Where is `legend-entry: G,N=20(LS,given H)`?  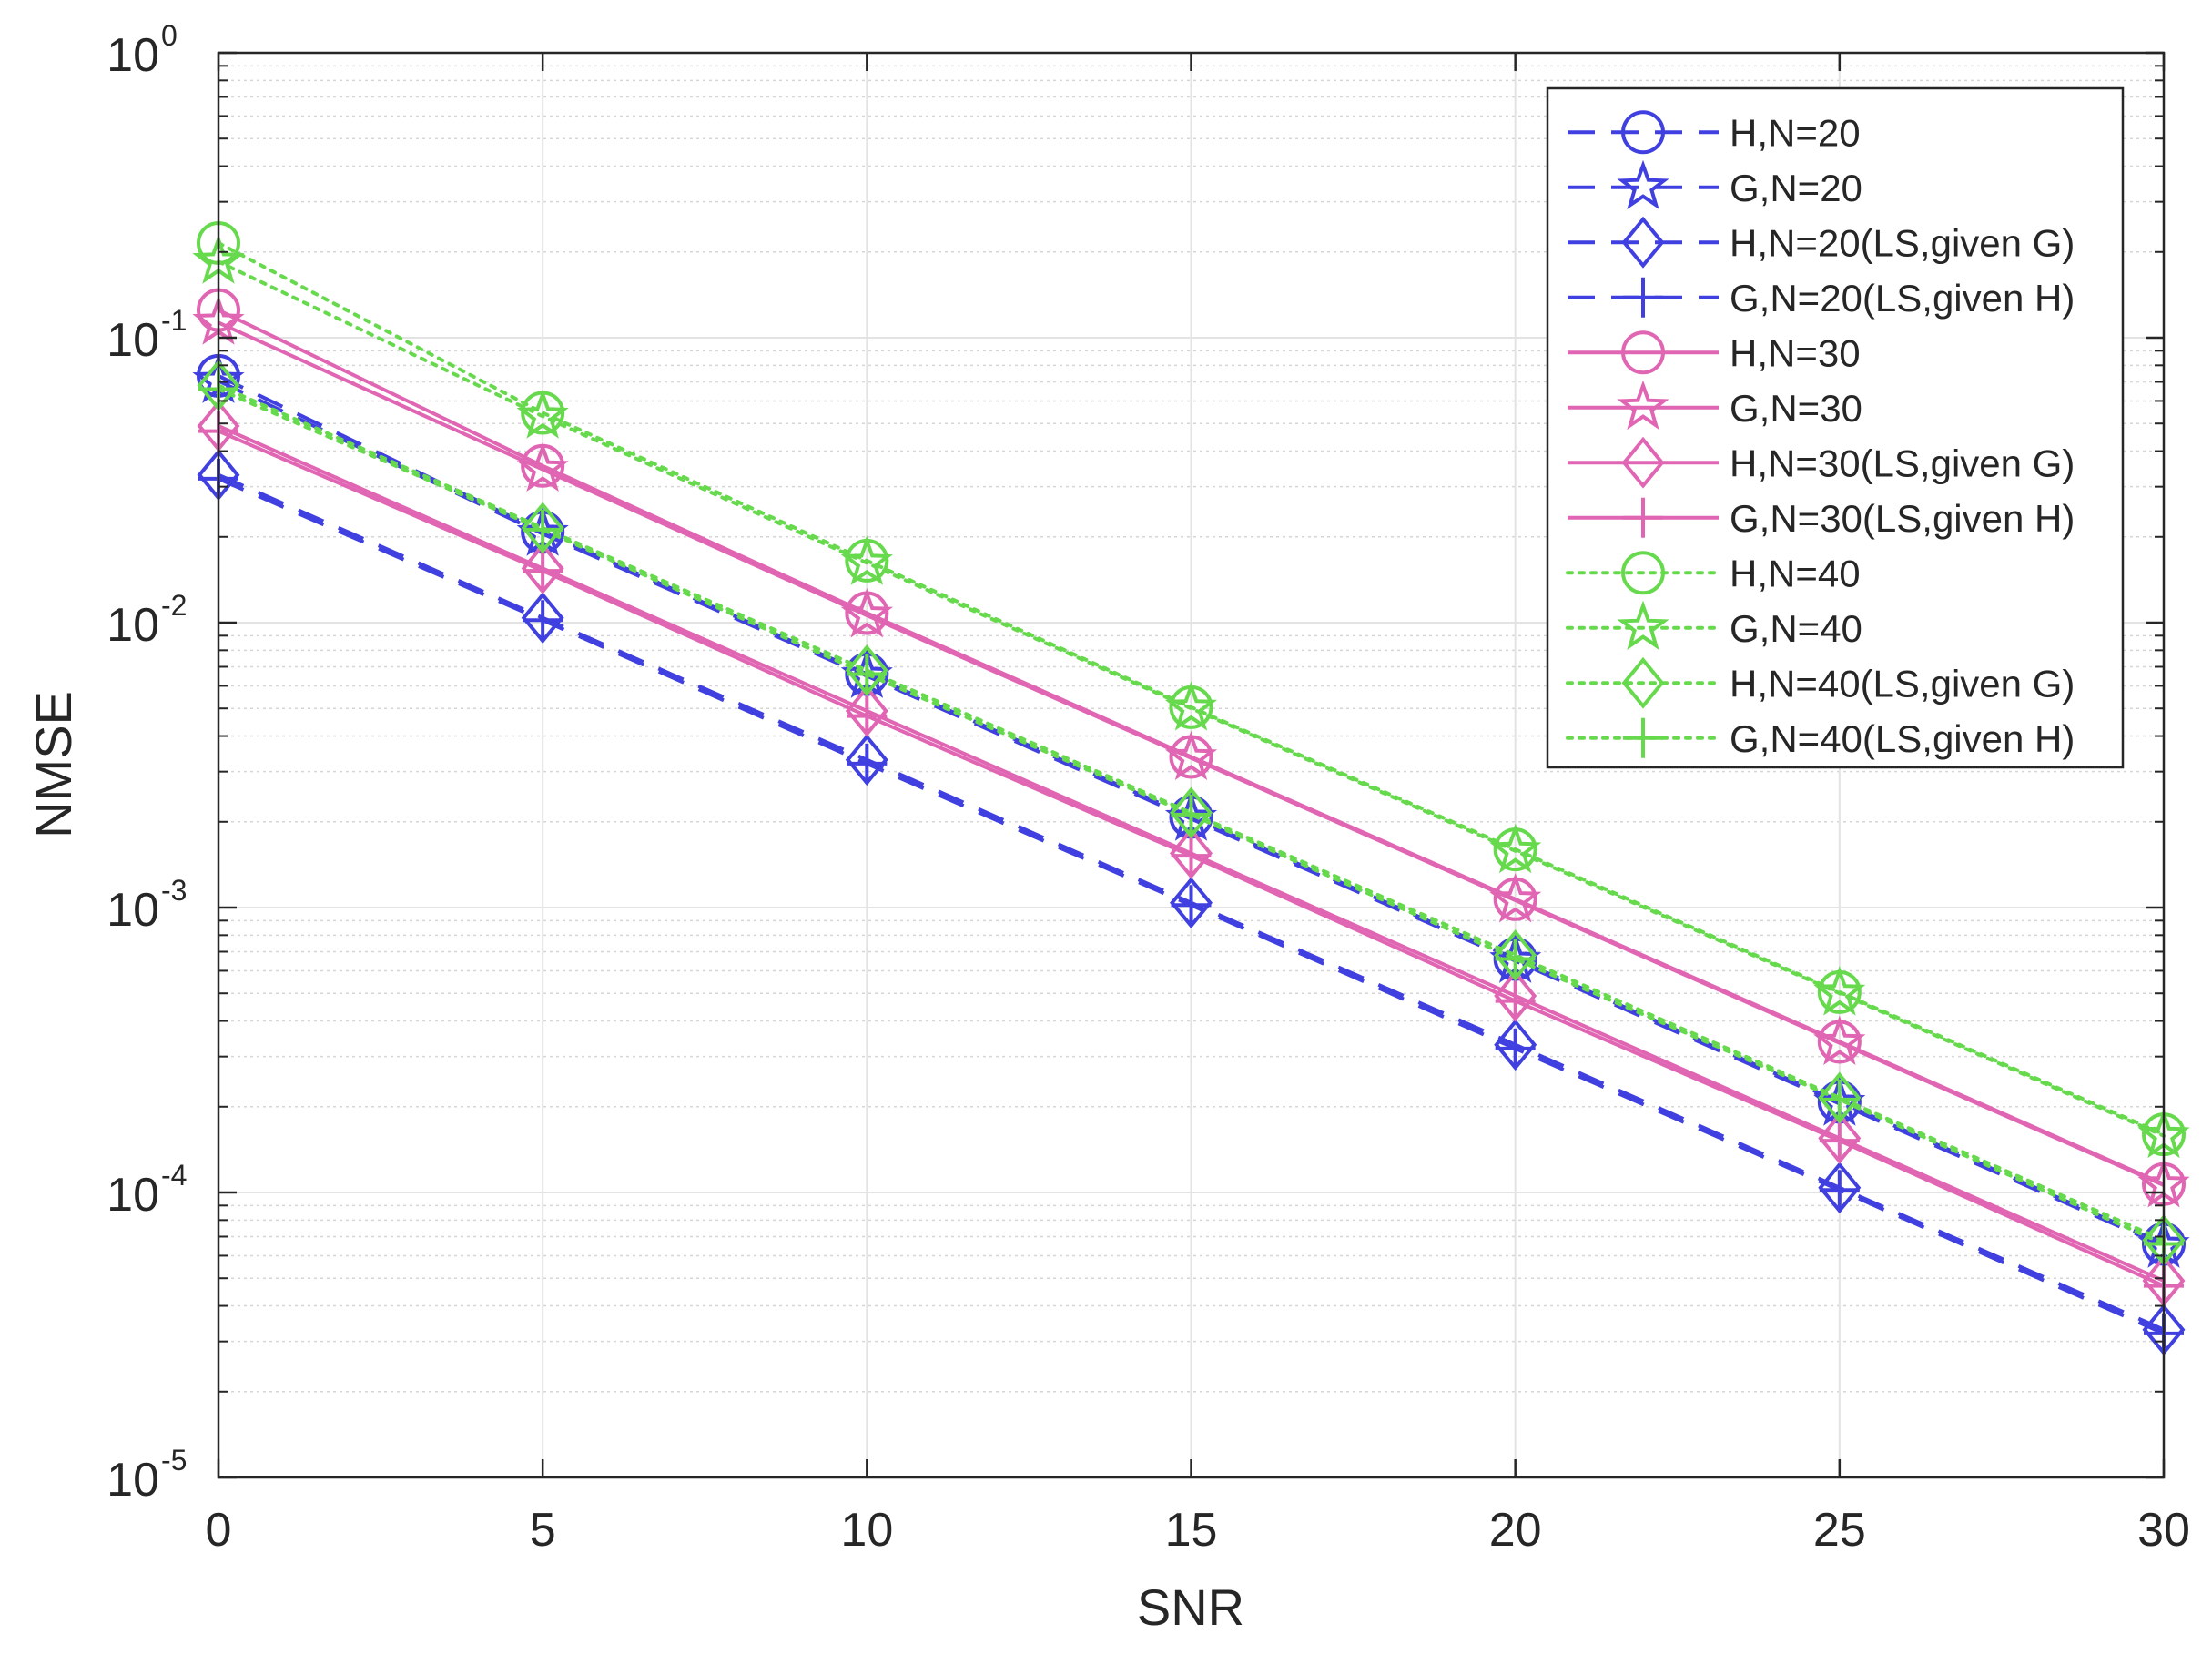 legend-entry: G,N=20(LS,given H) is located at coordinates (1821, 298).